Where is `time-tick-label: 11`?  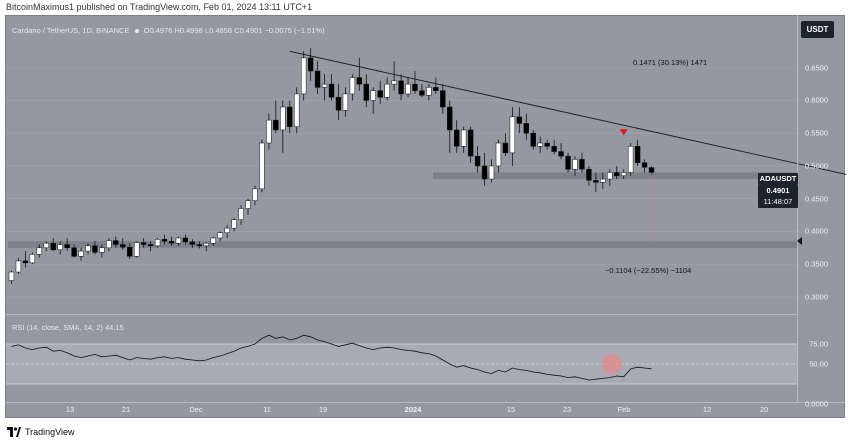
time-tick-label: 11 is located at coordinates (267, 409).